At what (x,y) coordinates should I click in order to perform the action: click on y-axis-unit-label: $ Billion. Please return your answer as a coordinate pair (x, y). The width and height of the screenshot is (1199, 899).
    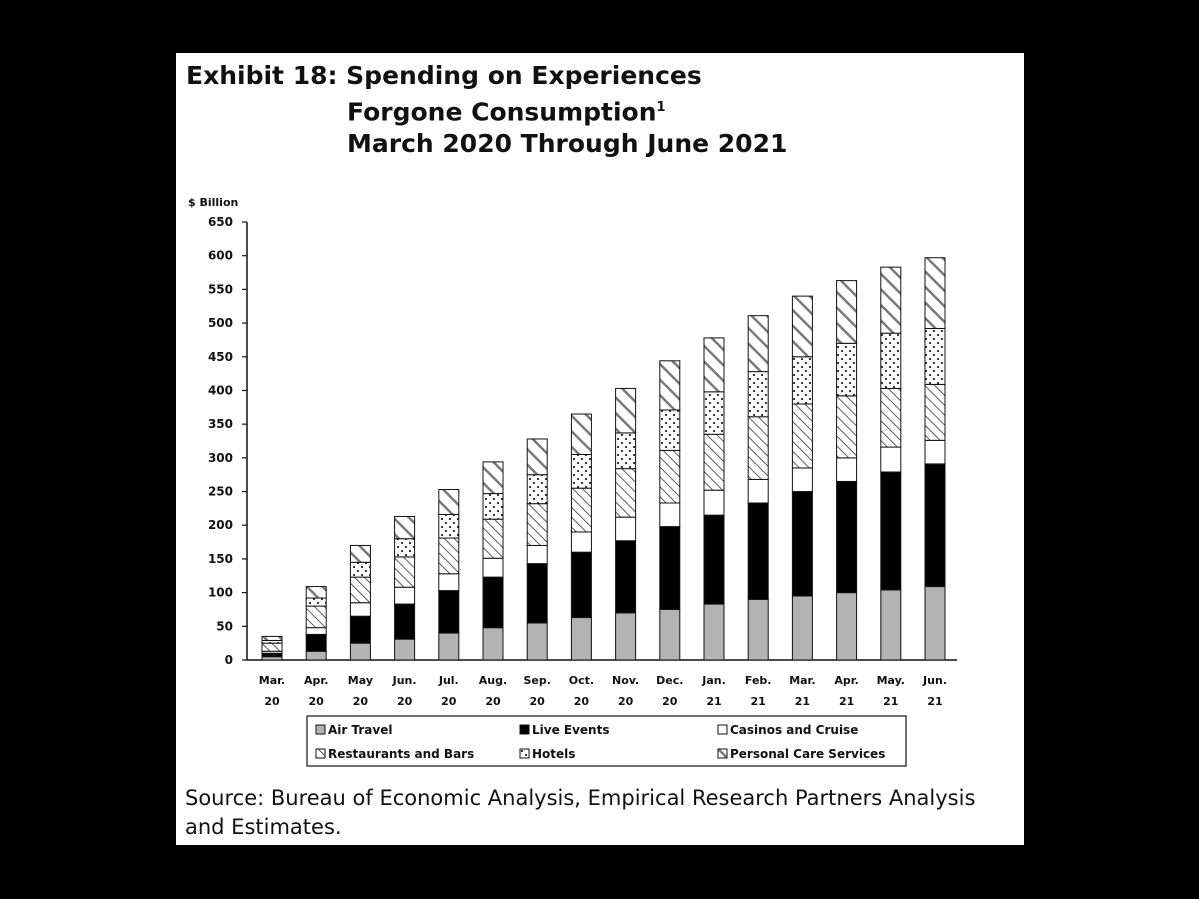
    Looking at the image, I should click on (213, 202).